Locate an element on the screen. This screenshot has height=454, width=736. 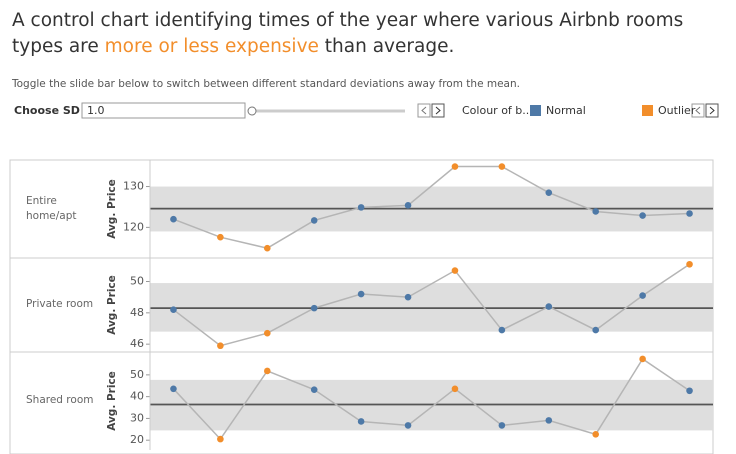
title-end: than average. is located at coordinates (389, 46).